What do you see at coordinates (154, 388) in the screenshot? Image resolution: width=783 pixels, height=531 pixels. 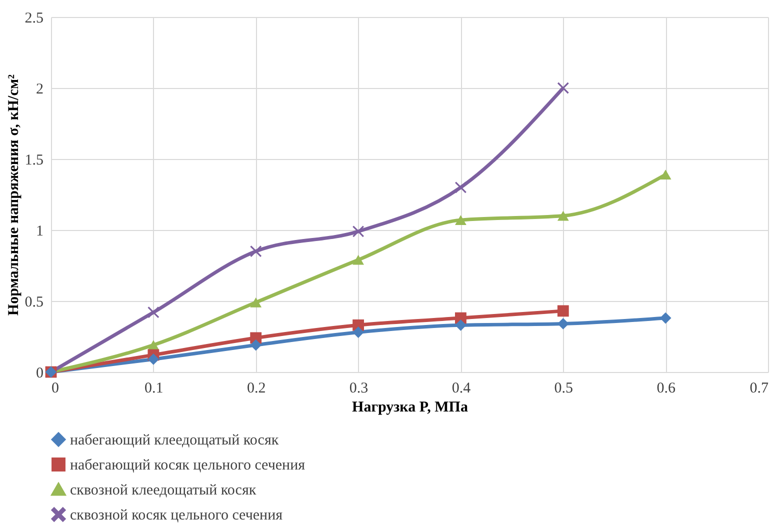 I see `x-tick-label: 0.1` at bounding box center [154, 388].